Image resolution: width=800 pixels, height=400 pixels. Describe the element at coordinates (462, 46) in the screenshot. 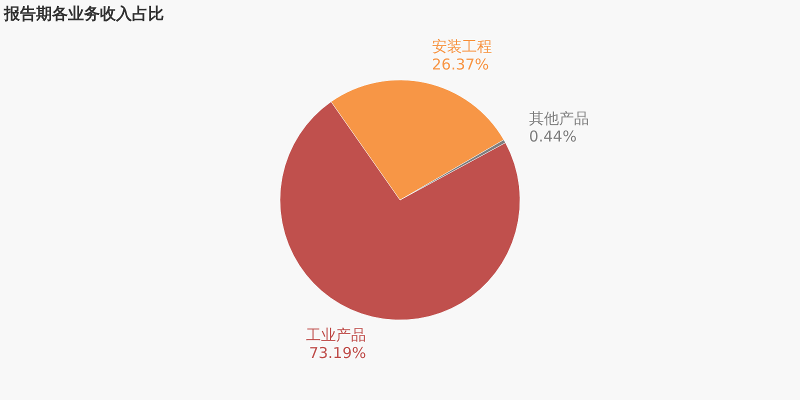

I see `slice-label: 安装工程` at that location.